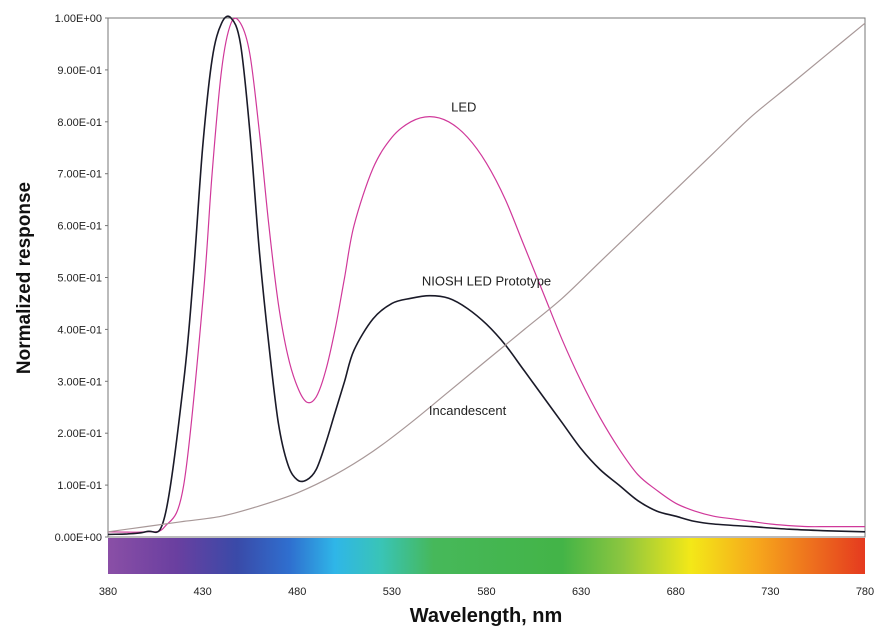  What do you see at coordinates (770, 592) in the screenshot?
I see `x-tick-label: 730` at bounding box center [770, 592].